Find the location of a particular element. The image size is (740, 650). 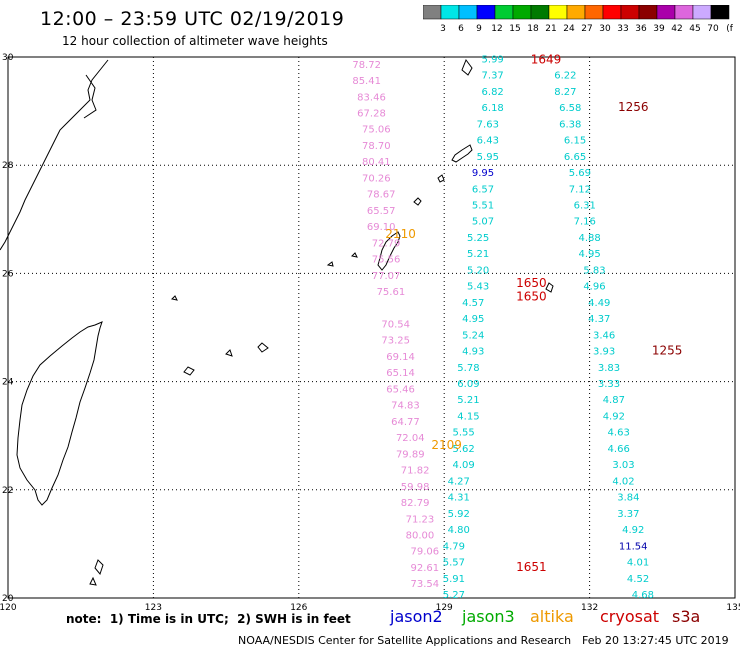

pass-time-label: 2110 is located at coordinates (400, 234).